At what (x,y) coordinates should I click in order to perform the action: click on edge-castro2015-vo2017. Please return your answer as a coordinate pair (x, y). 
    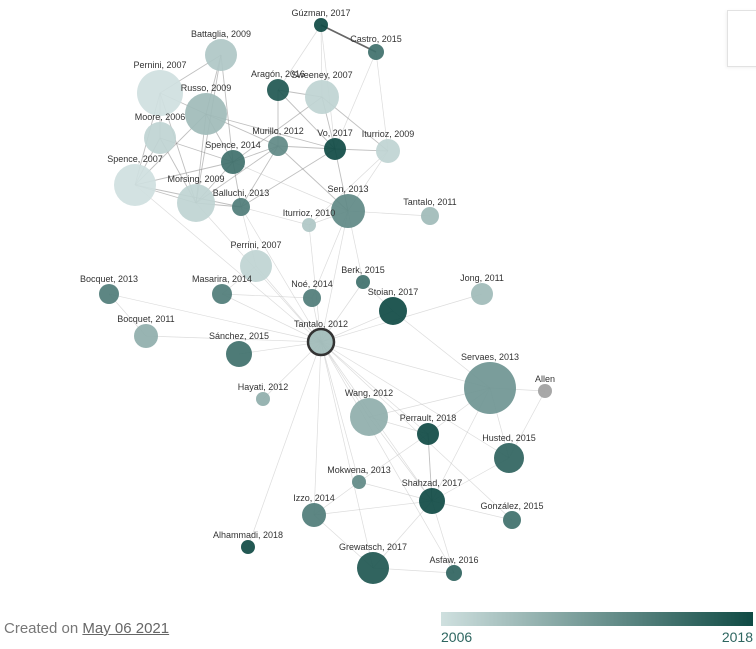
    Looking at the image, I should click on (355, 100).